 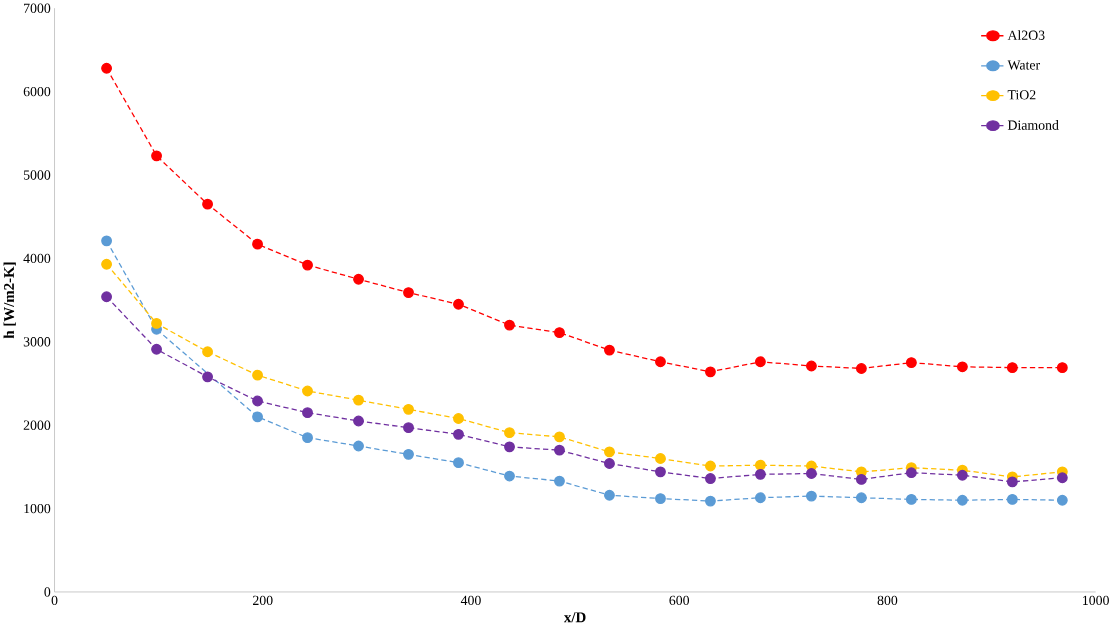 What do you see at coordinates (679, 600) in the screenshot?
I see `x-tick-label: 600` at bounding box center [679, 600].